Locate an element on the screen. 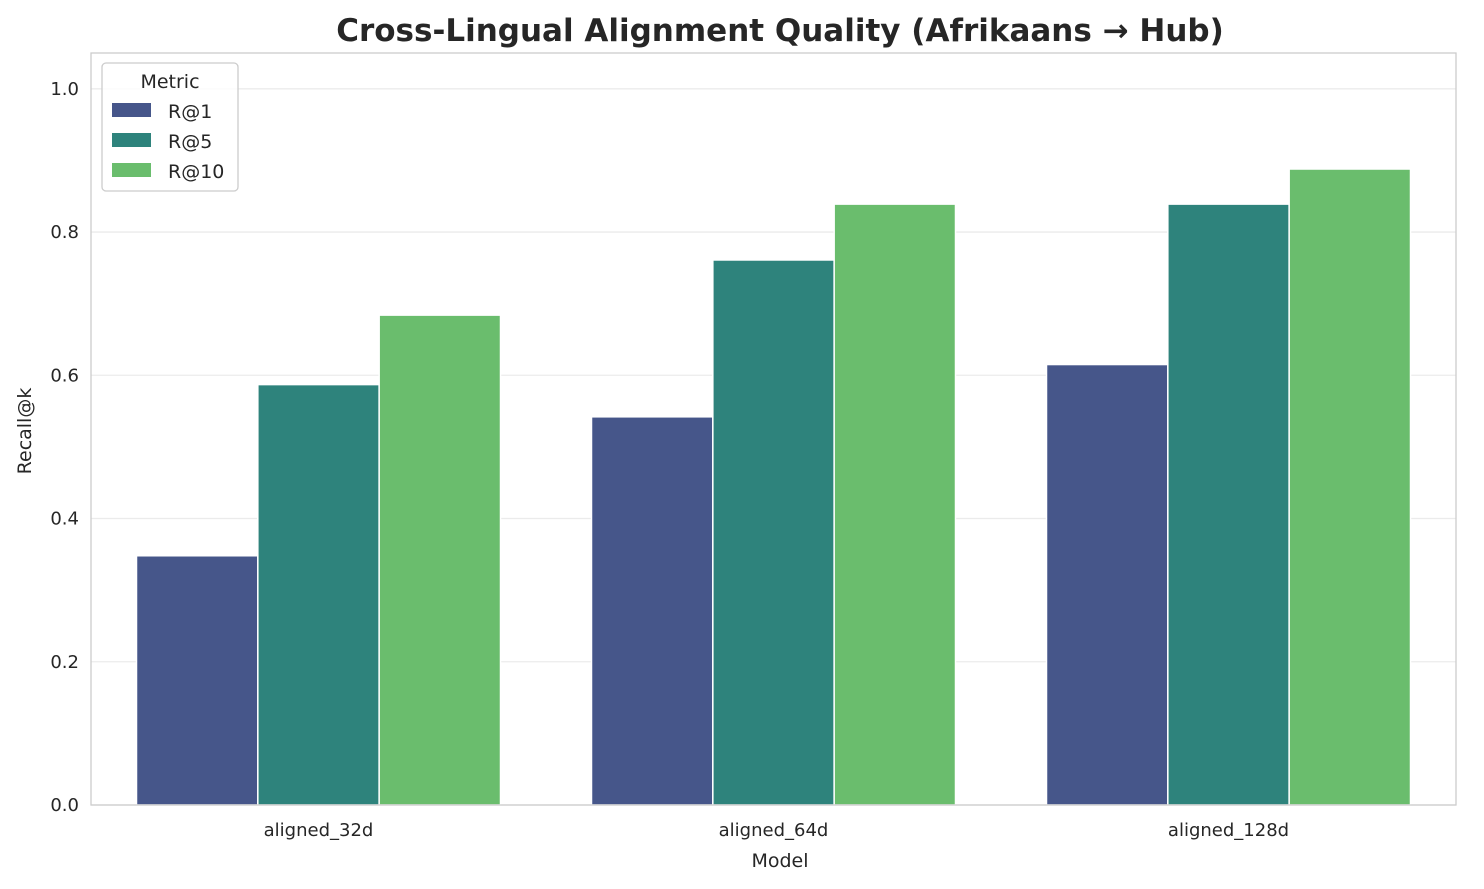 The height and width of the screenshot is (889, 1484). y-tick-label: 1.0 is located at coordinates (64, 89).